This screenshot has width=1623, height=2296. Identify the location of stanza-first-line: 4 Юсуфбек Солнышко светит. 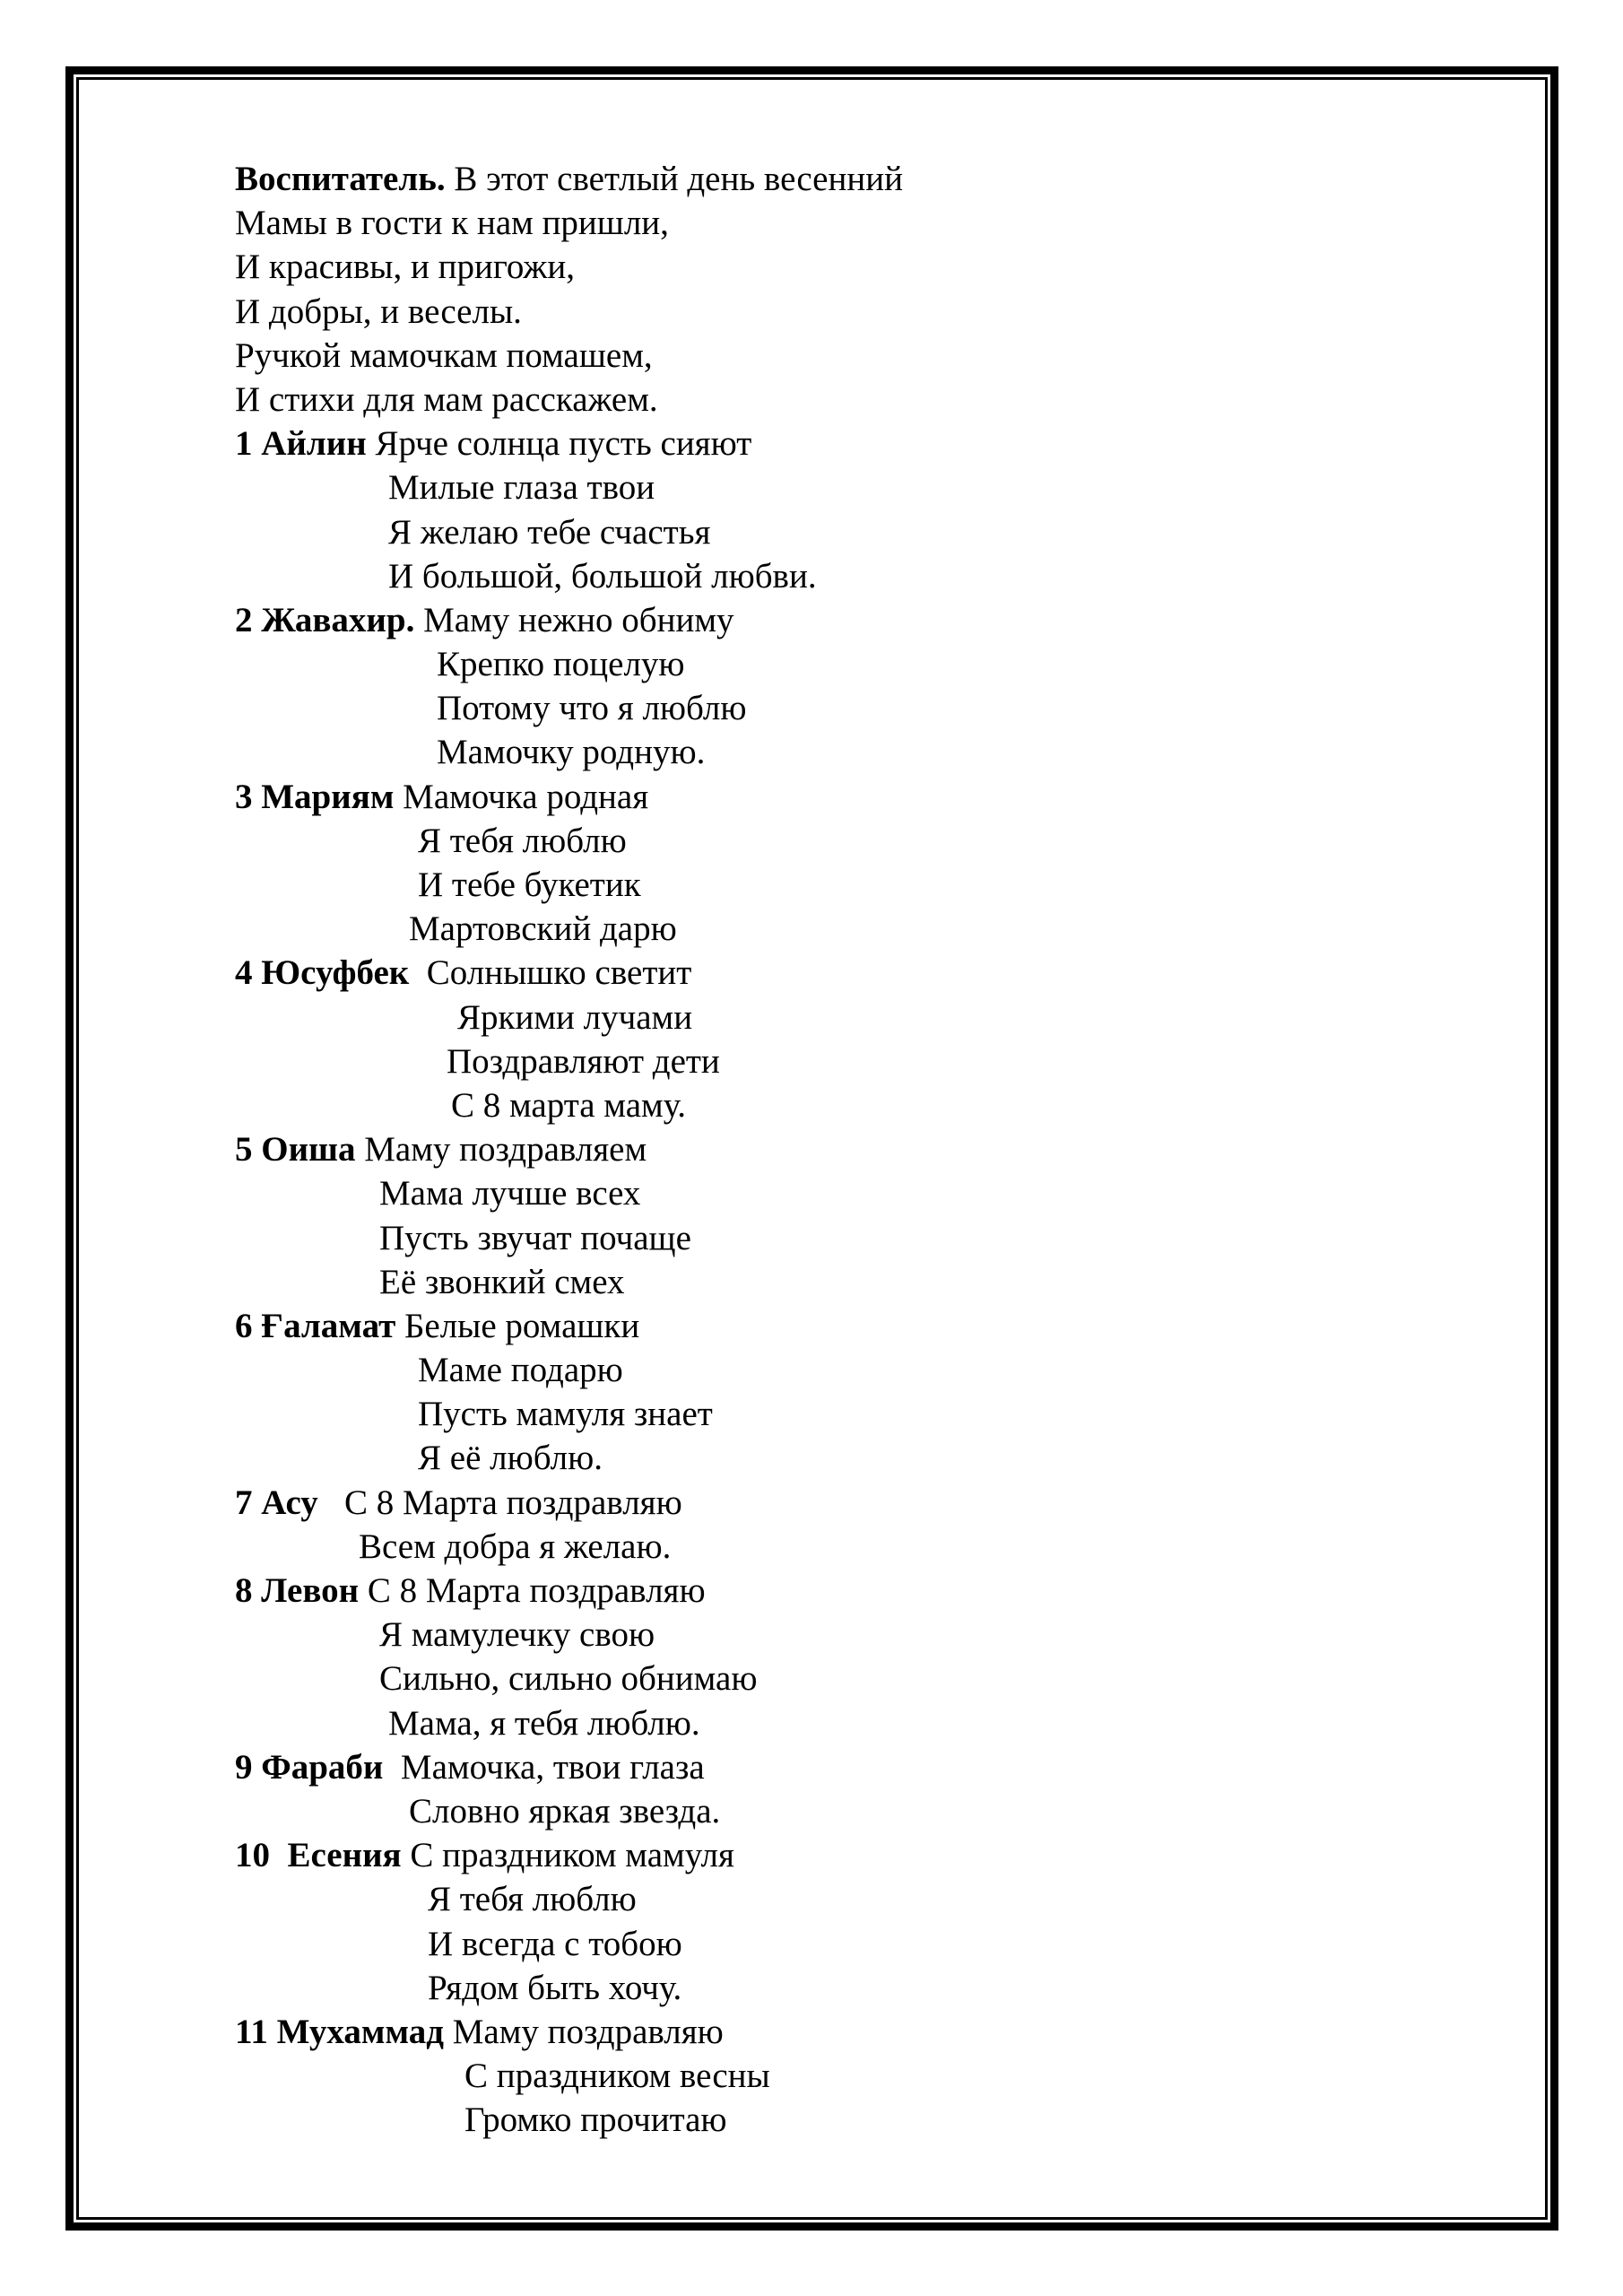
(929, 973).